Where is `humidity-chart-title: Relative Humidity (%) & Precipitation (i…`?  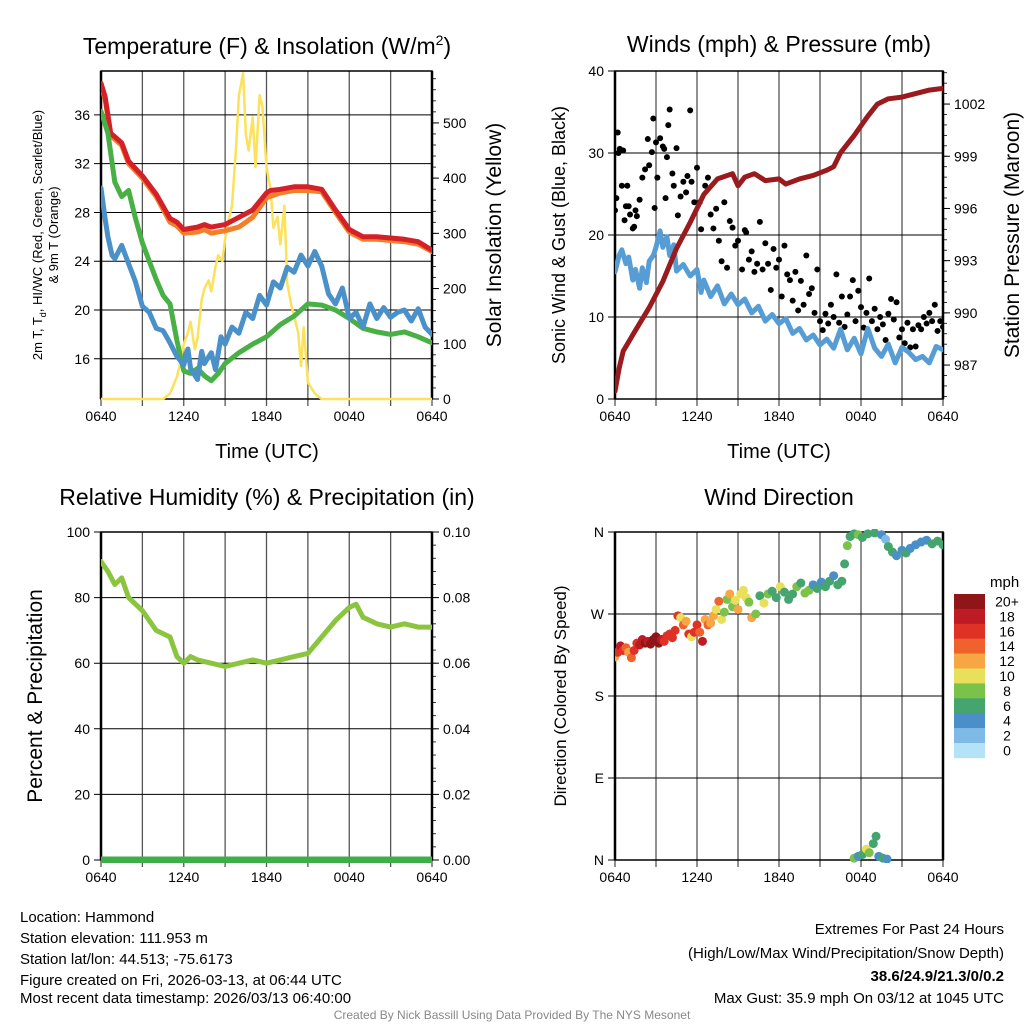
humidity-chart-title: Relative Humidity (%) & Precipitation (i… is located at coordinates (266, 497).